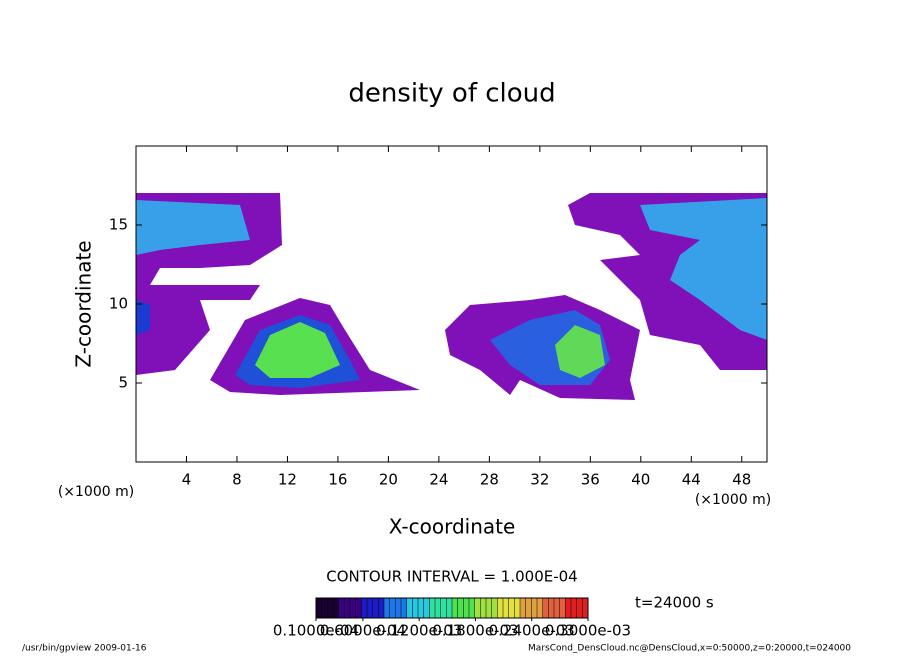 The image size is (904, 658). Describe the element at coordinates (539, 480) in the screenshot. I see `x-tick-label: 32` at that location.